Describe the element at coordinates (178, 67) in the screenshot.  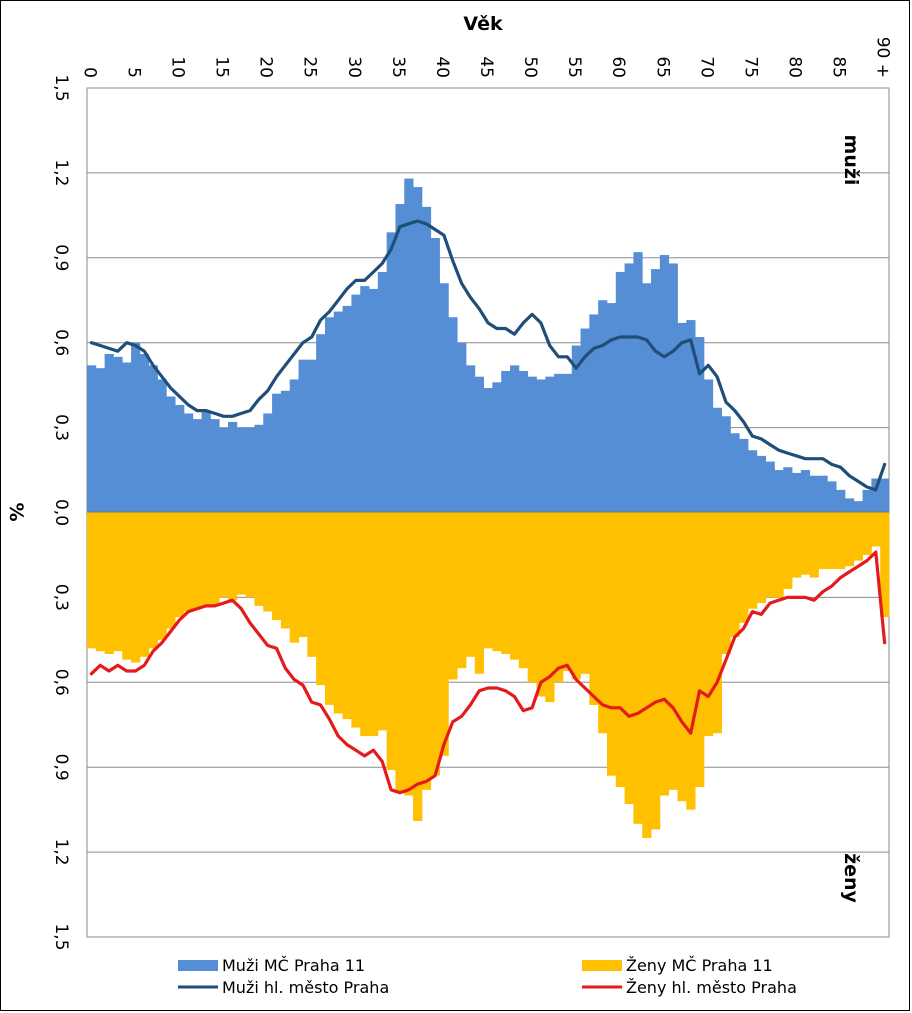
I see `age-tick-label: 10` at that location.